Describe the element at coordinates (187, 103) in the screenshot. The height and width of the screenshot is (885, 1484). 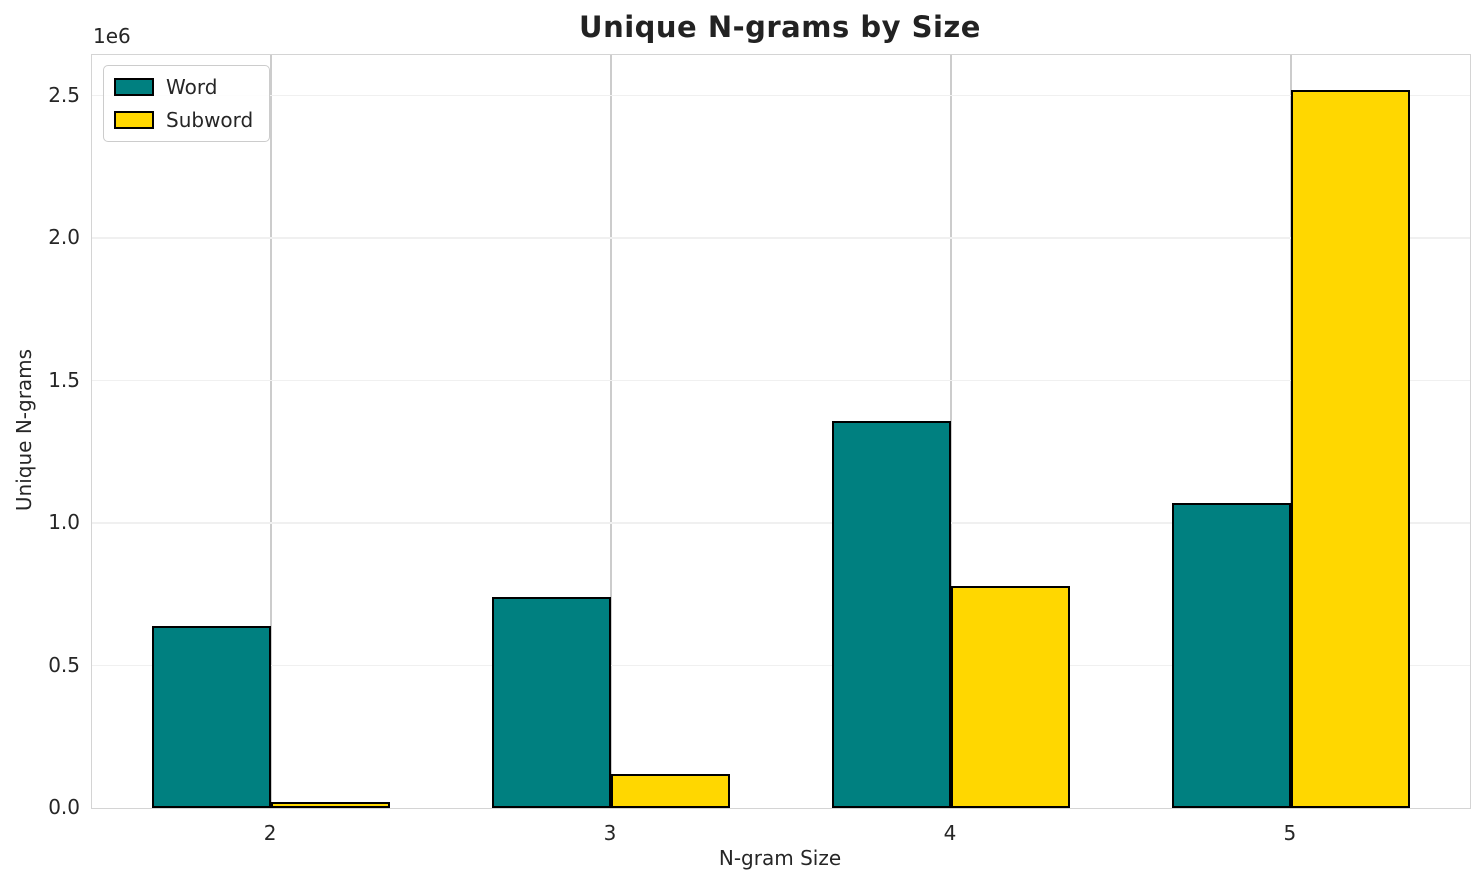
I see `legend: Word Subword` at that location.